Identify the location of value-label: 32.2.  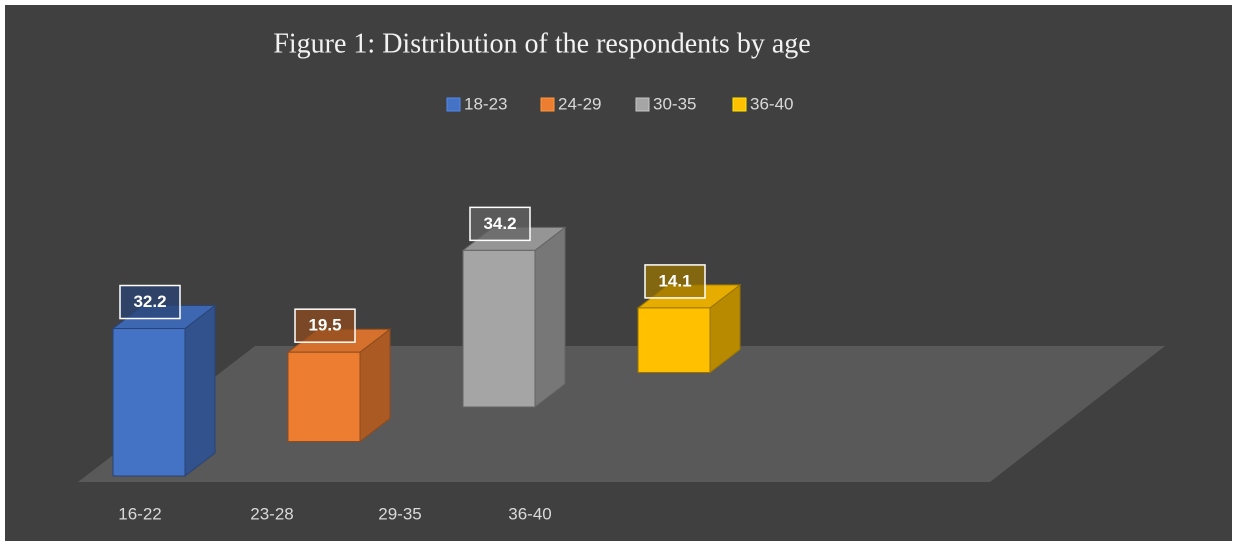
(149, 301).